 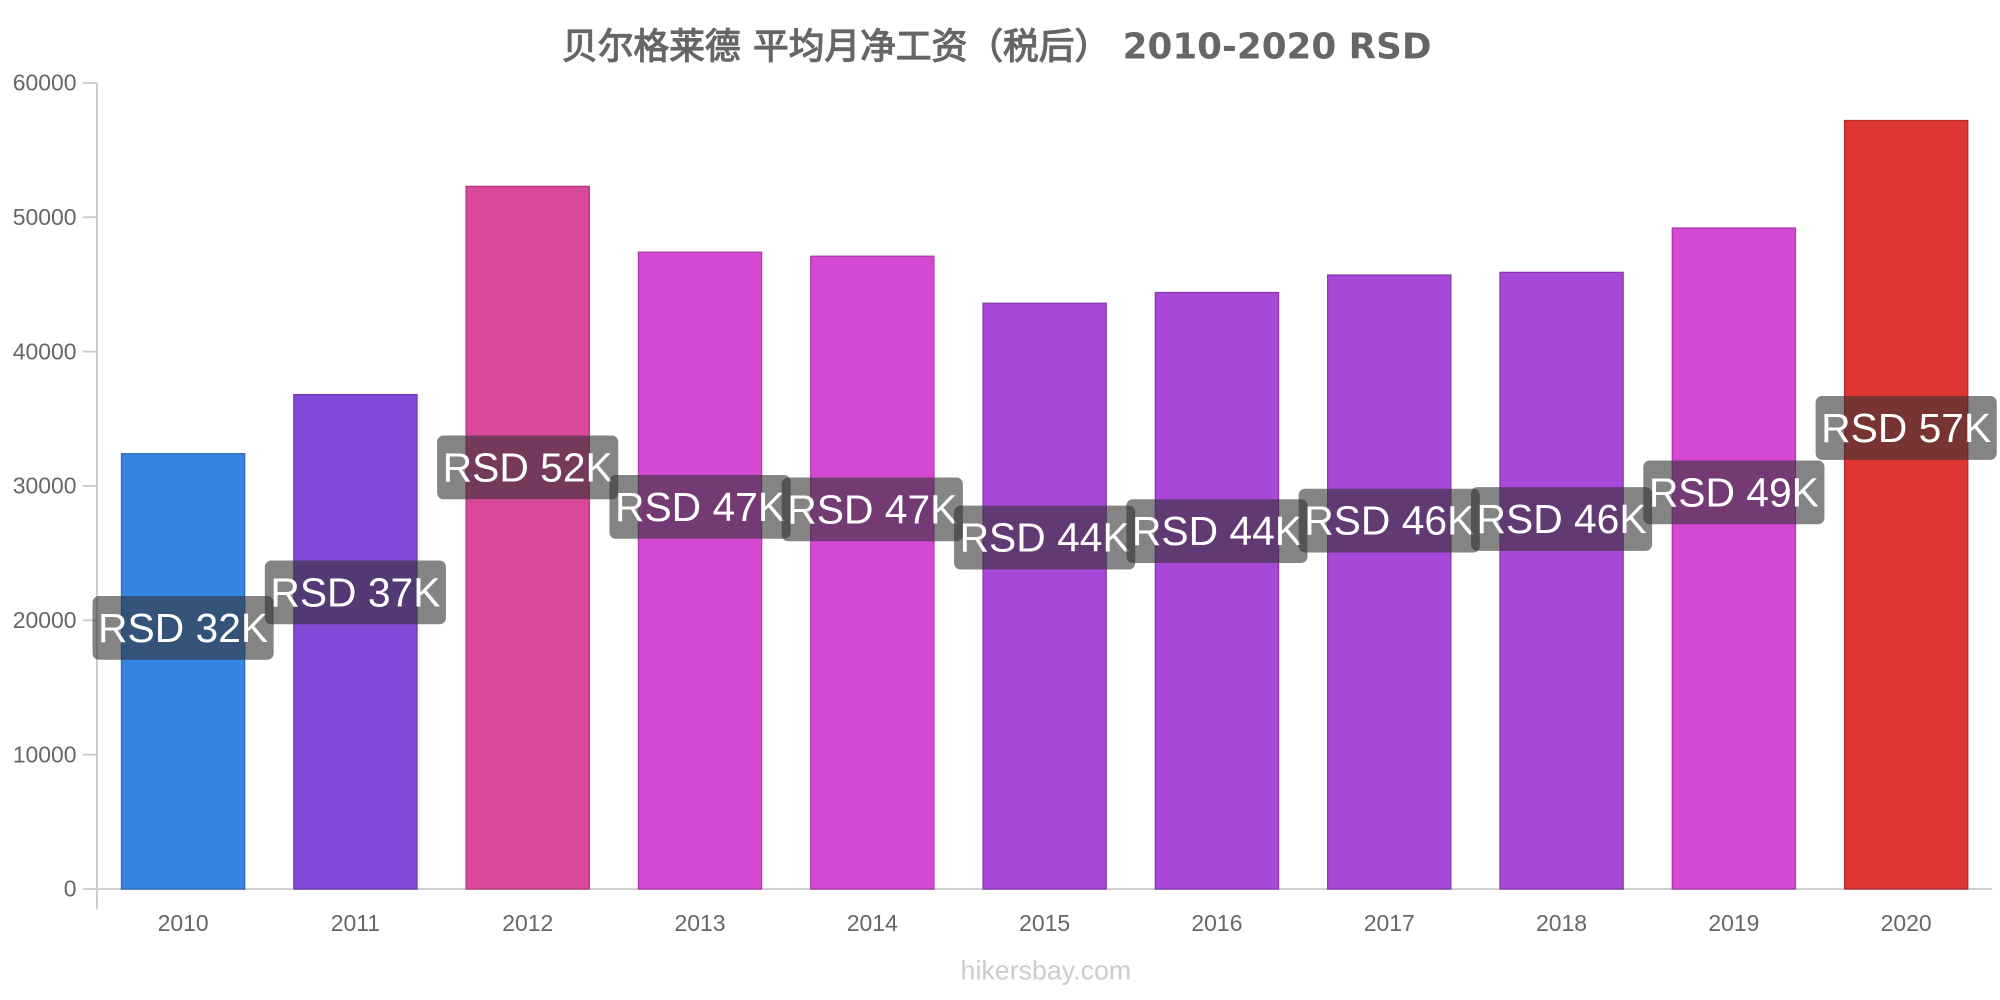 I want to click on x-tick-label: 2015, so click(x=1044, y=923).